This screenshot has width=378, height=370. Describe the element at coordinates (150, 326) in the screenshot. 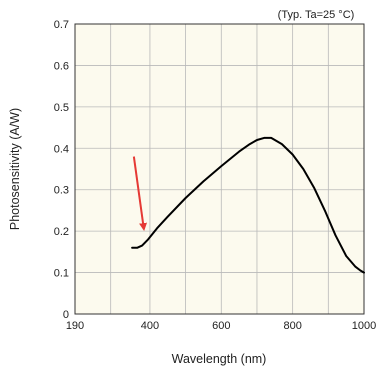

I see `x-tick-label: 400` at that location.